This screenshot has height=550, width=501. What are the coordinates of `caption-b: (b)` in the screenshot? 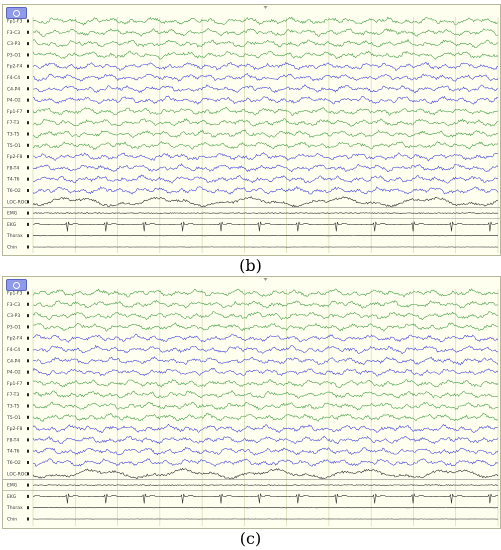 It's located at (250, 265).